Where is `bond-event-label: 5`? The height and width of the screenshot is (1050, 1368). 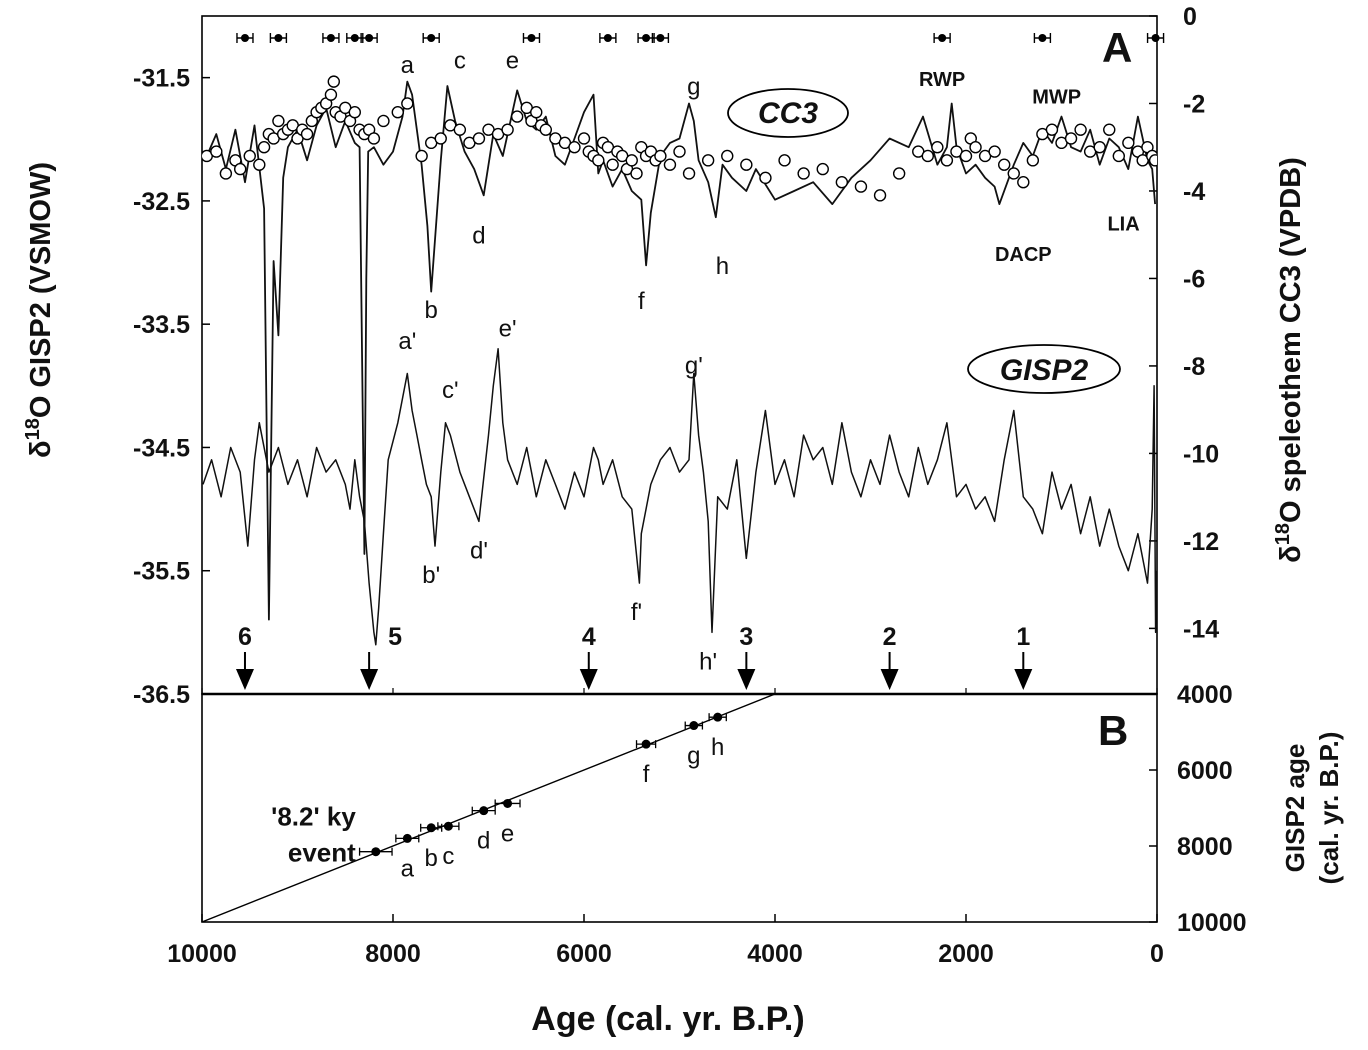
bond-event-label: 5 is located at coordinates (395, 637).